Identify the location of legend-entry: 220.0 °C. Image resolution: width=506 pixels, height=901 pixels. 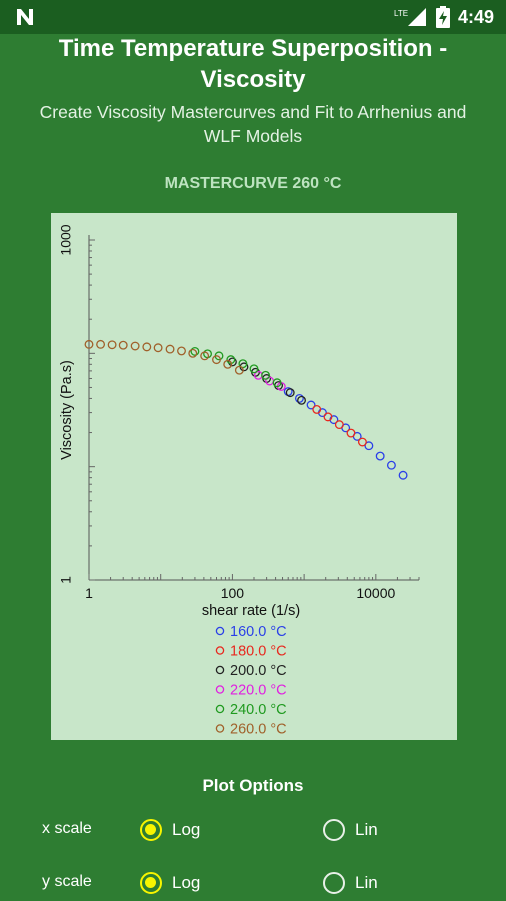
(258, 691).